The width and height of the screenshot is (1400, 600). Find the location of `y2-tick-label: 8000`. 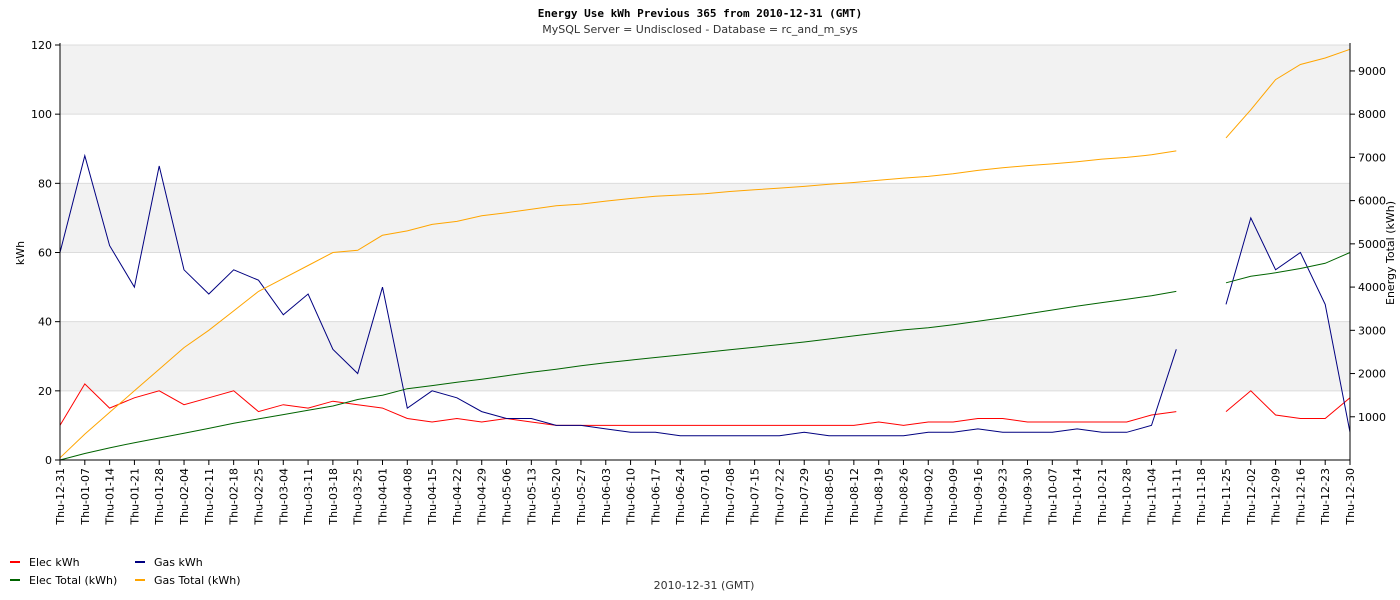

y2-tick-label: 8000 is located at coordinates (1372, 114).